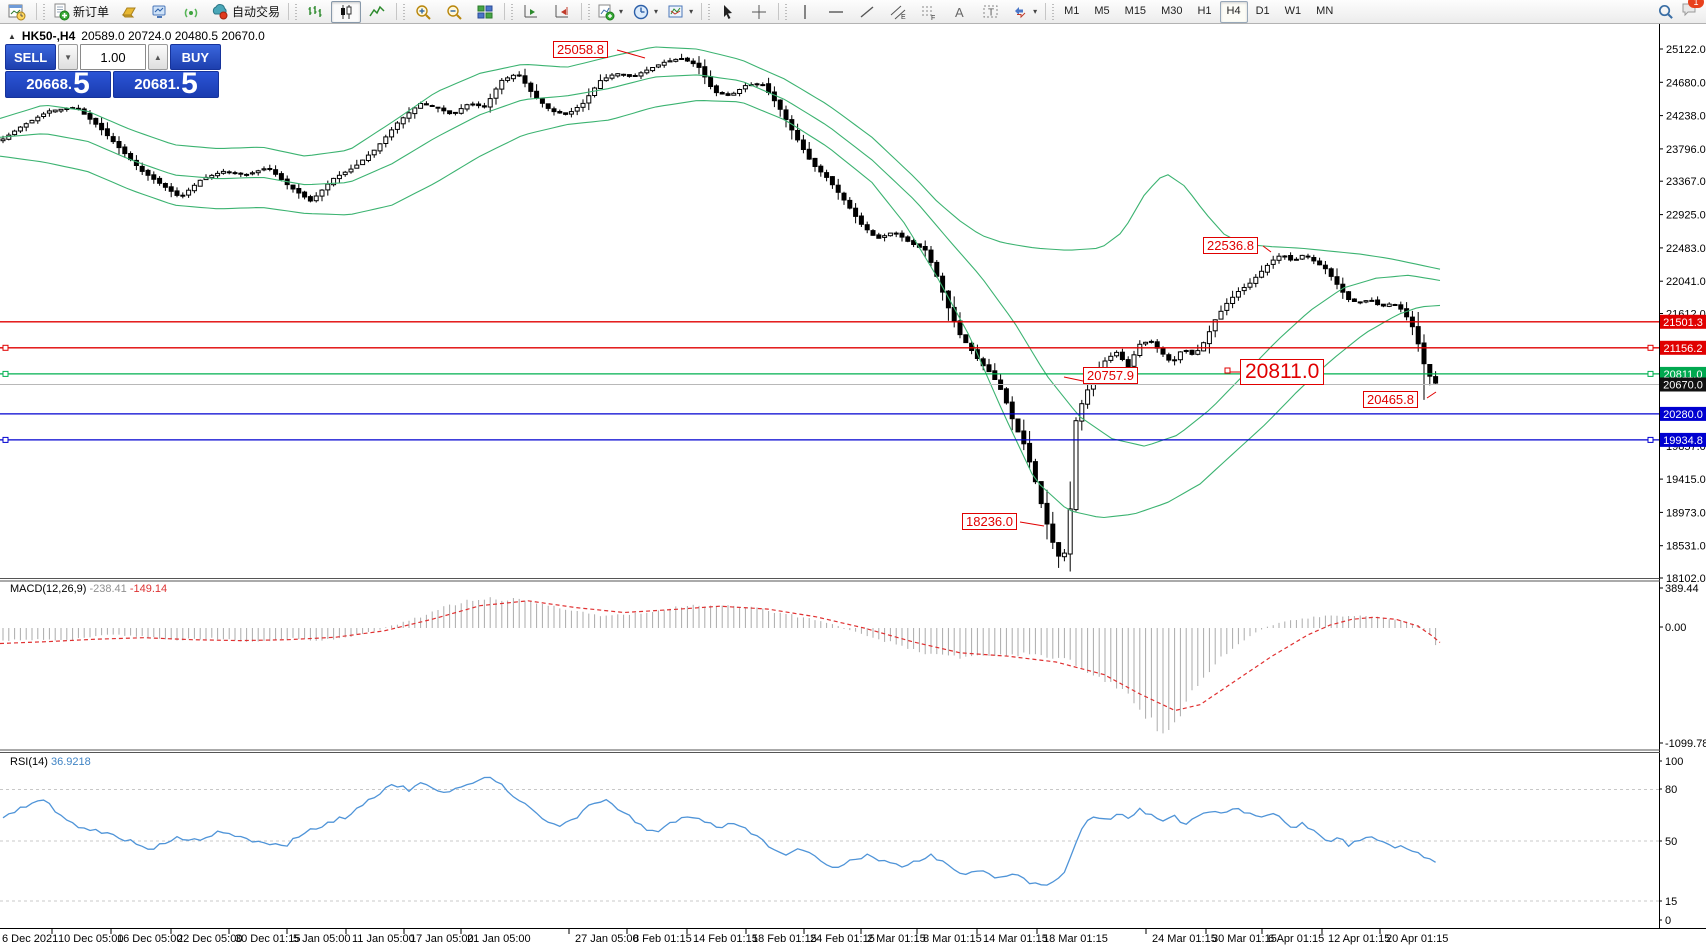  I want to click on svg-text: 18531.0, so click(1686, 547).